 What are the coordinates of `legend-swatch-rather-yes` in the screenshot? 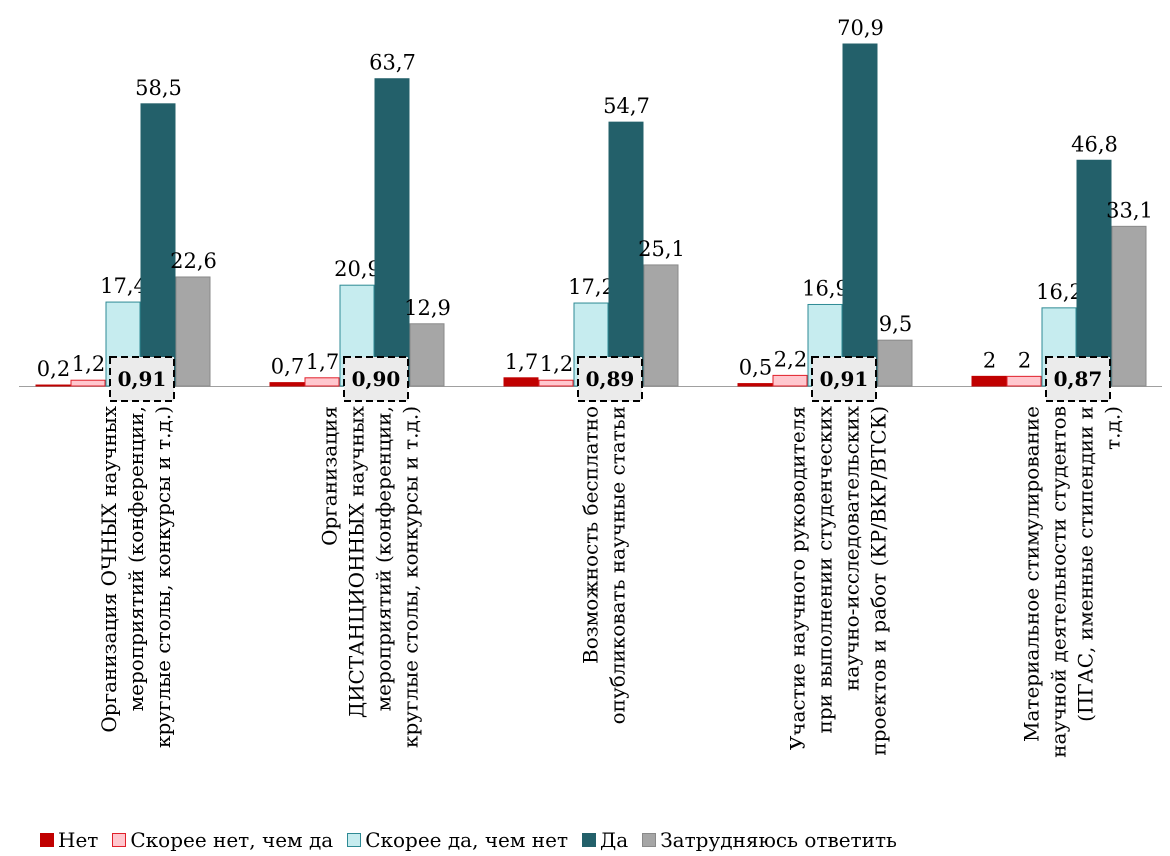 It's located at (354, 840).